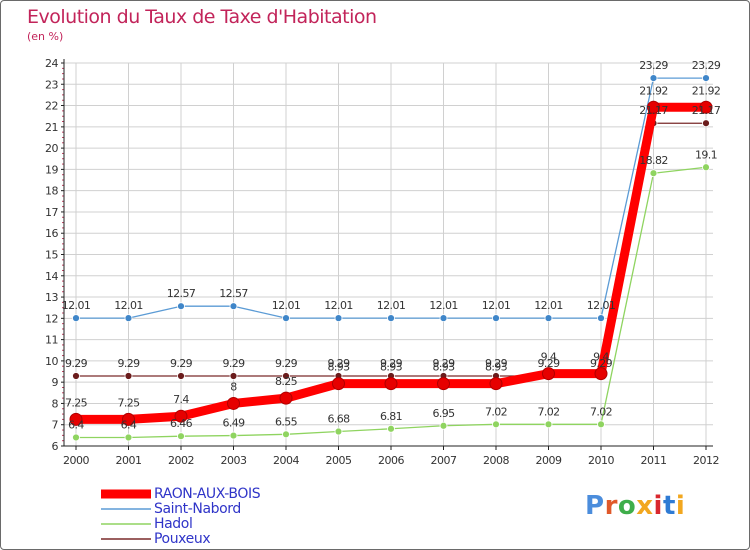  Describe the element at coordinates (706, 460) in the screenshot. I see `x-tick-label: 2012` at that location.